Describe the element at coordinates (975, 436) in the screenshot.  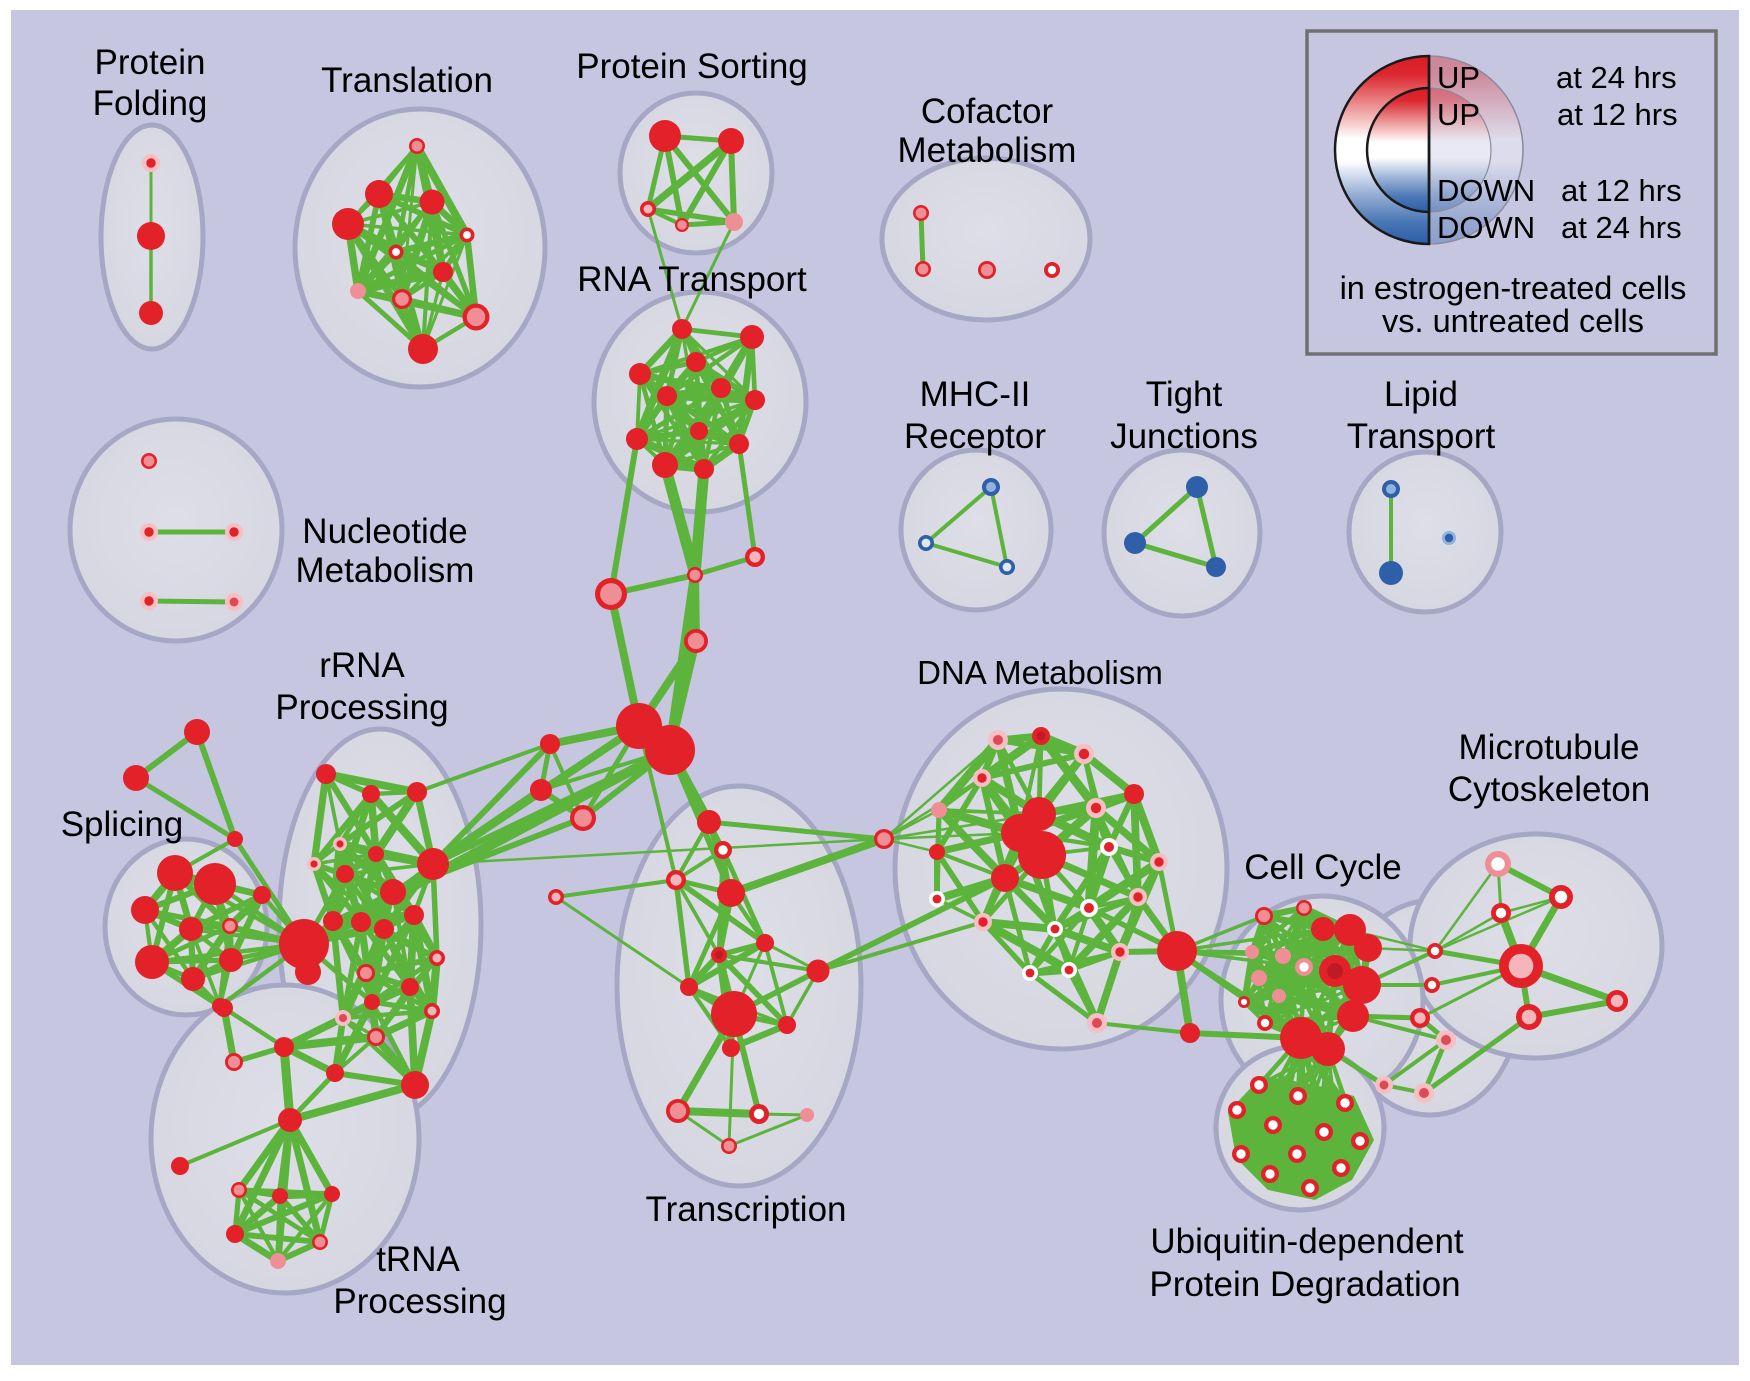
I see `svg-text: Receptor` at that location.